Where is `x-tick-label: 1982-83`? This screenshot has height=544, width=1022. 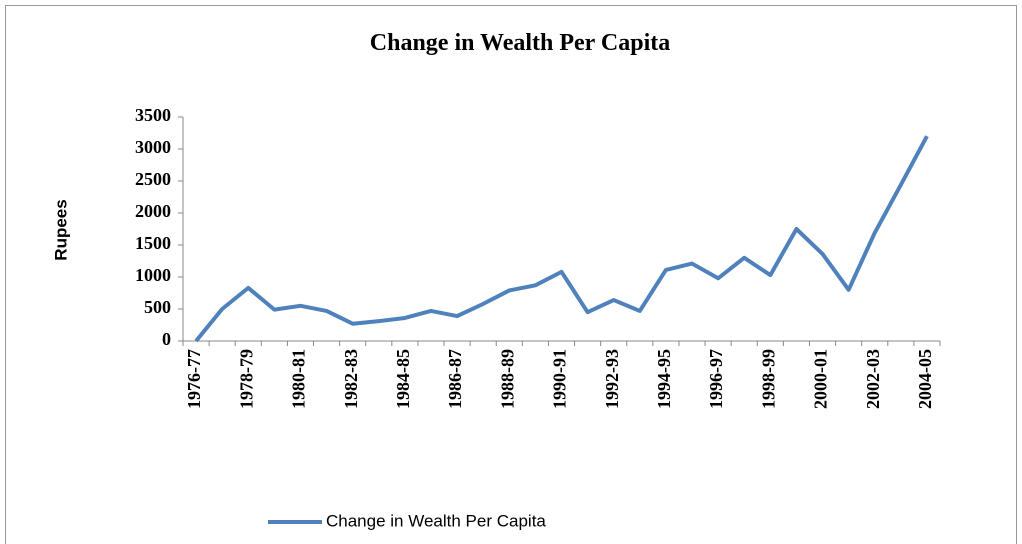 x-tick-label: 1982-83 is located at coordinates (351, 379).